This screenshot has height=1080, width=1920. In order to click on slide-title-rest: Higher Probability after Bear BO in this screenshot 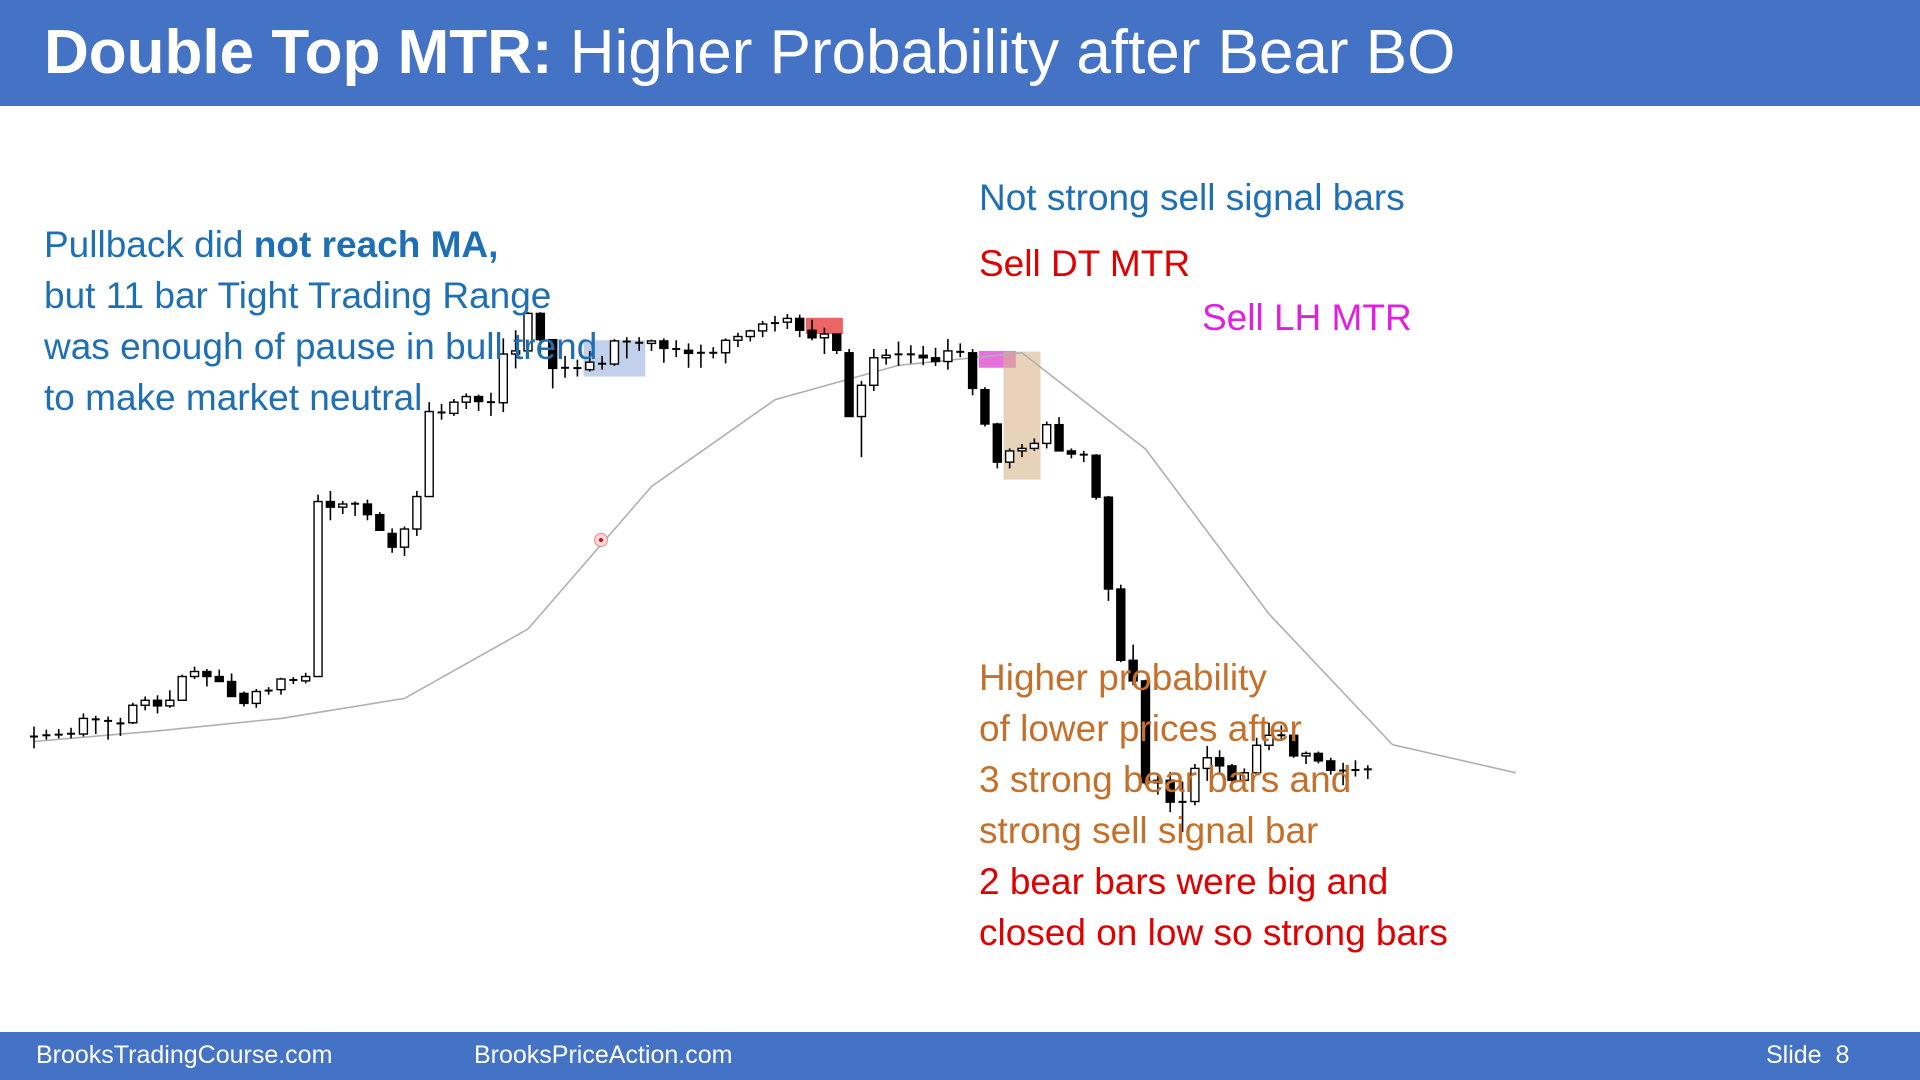, I will do `click(1012, 52)`.